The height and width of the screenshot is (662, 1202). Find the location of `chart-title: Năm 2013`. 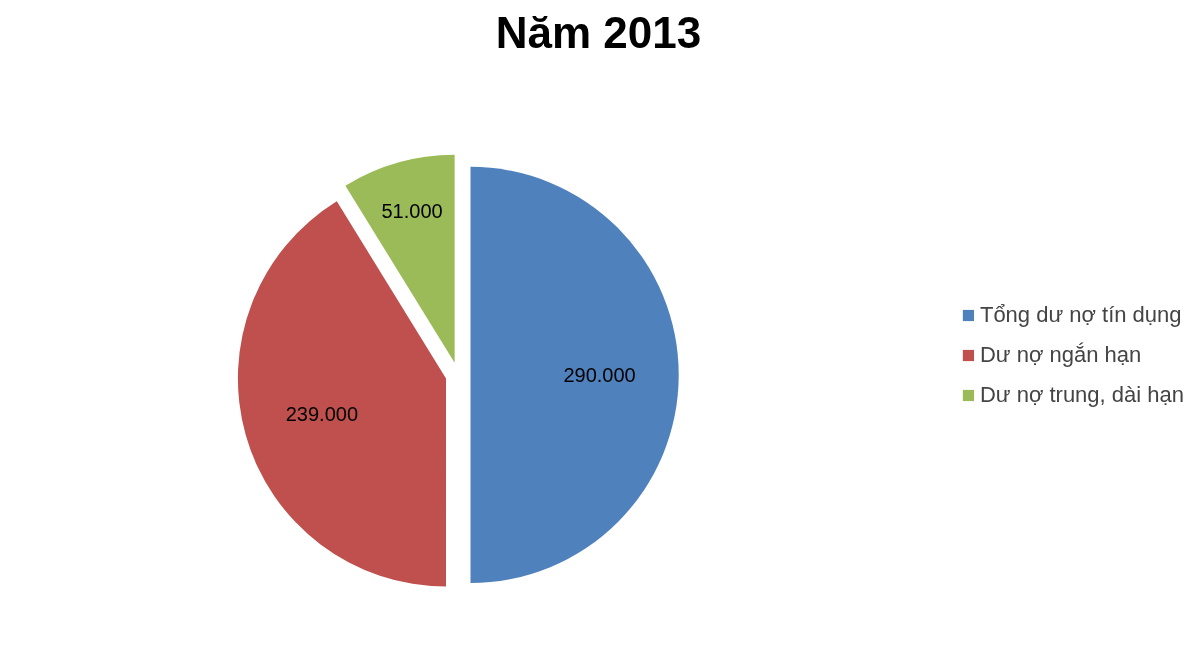

chart-title: Năm 2013 is located at coordinates (598, 32).